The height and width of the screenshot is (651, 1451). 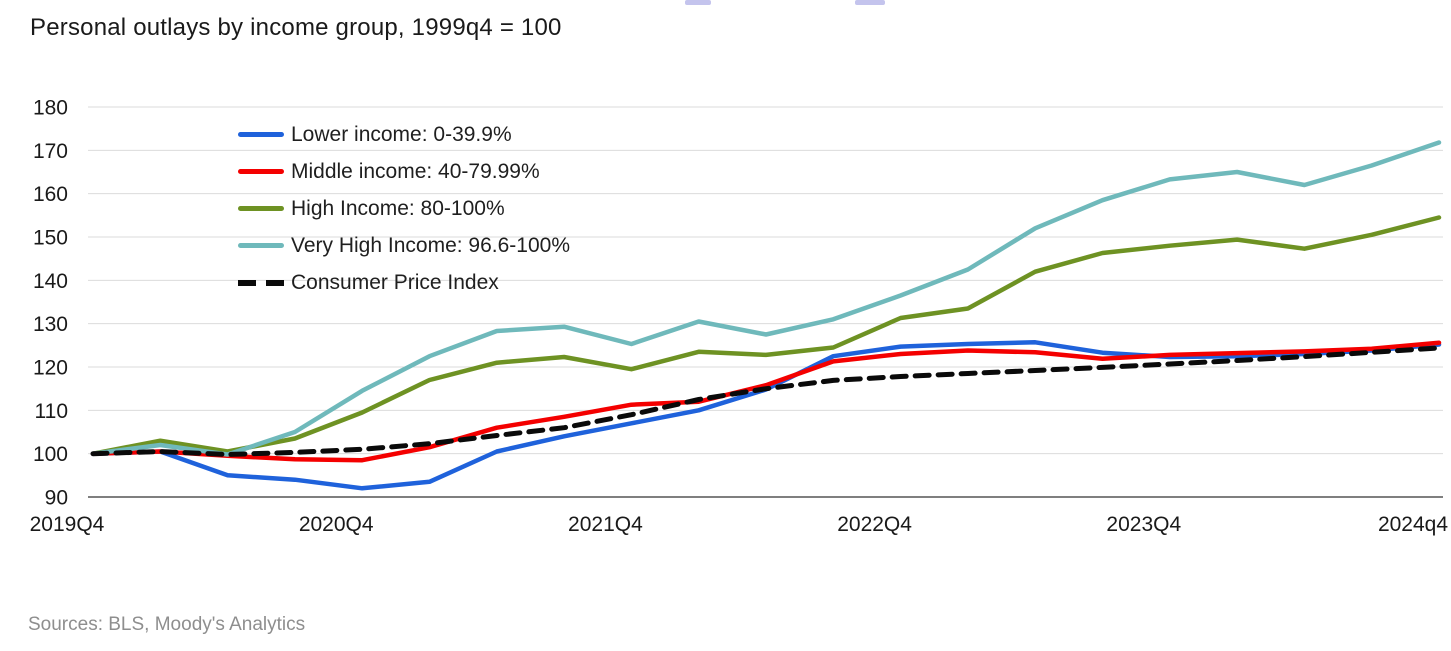 What do you see at coordinates (261, 282) in the screenshot?
I see `legend-swatch-consumer-price-index` at bounding box center [261, 282].